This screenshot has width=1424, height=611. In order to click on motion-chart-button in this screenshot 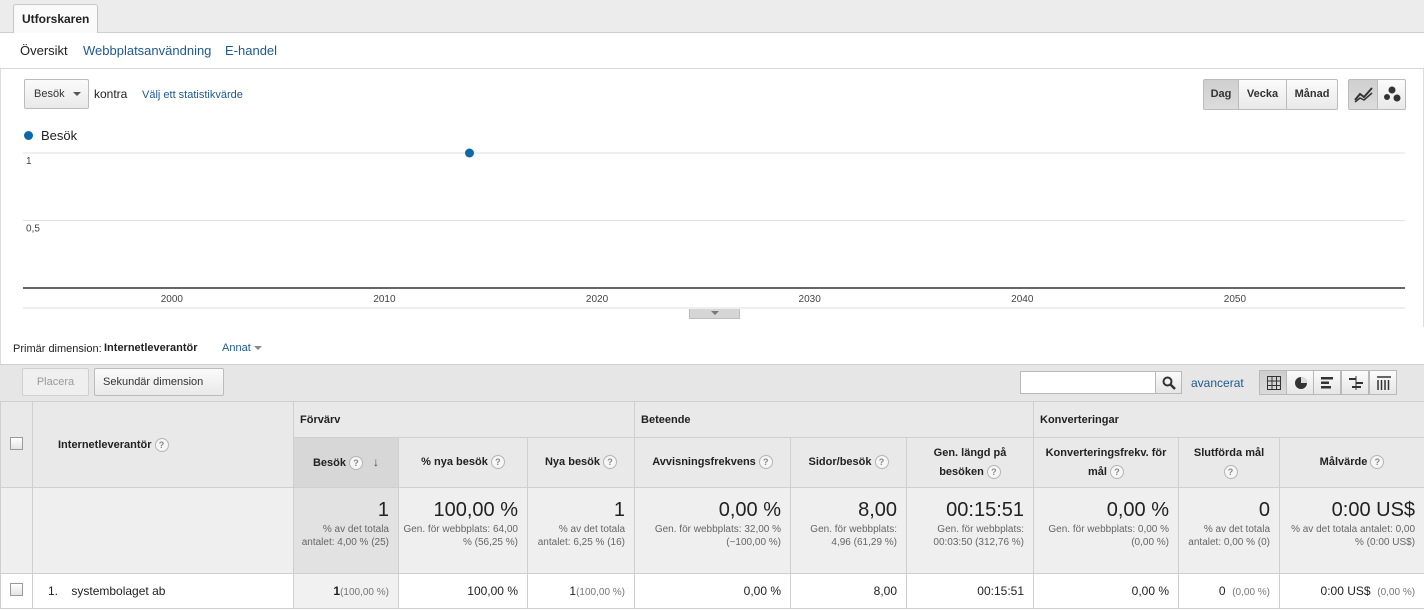, I will do `click(1391, 94)`.